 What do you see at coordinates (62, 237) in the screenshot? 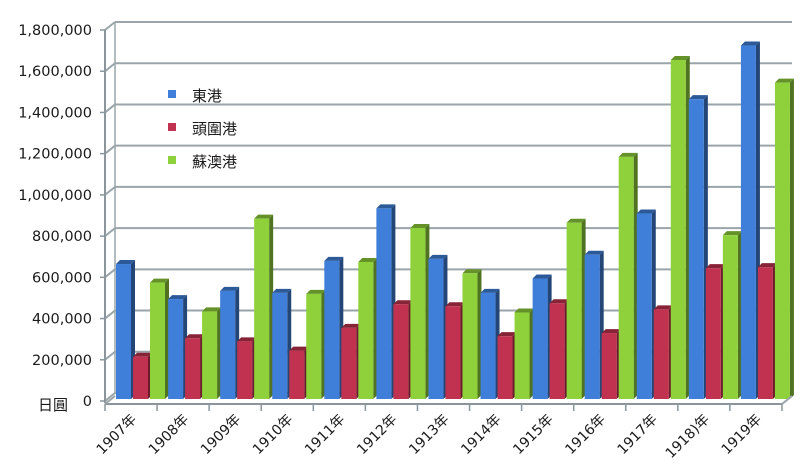
I see `y-tick-label: 800,000` at bounding box center [62, 237].